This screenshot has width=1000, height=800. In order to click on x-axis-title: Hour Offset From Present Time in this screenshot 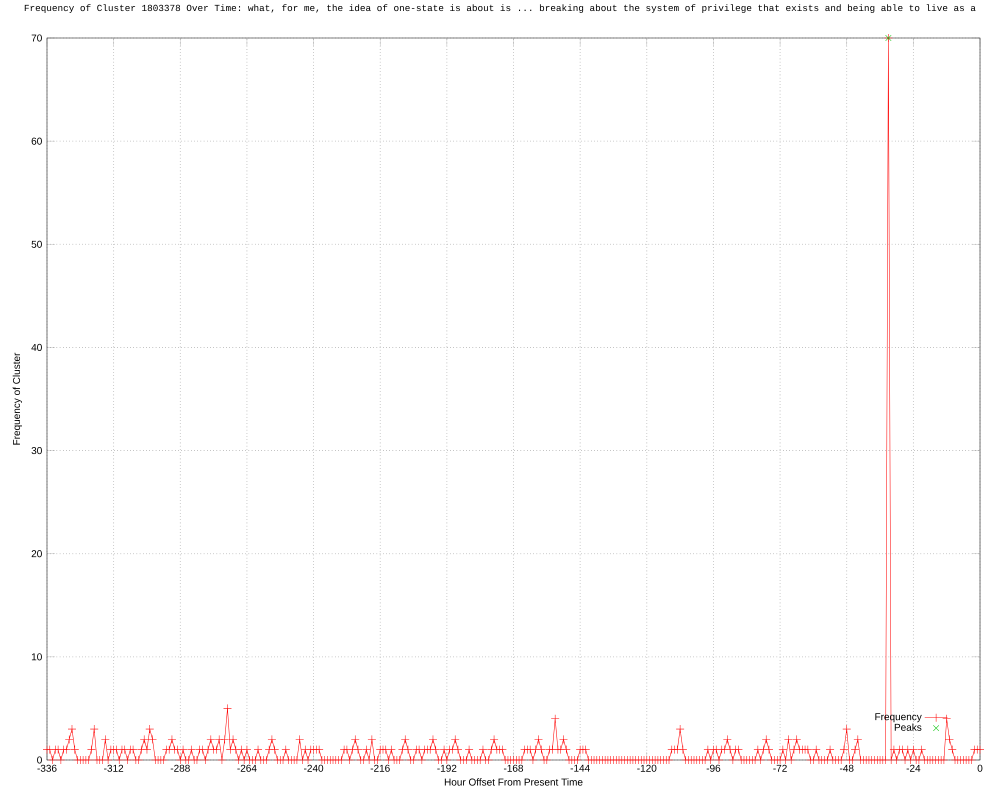, I will do `click(513, 782)`.